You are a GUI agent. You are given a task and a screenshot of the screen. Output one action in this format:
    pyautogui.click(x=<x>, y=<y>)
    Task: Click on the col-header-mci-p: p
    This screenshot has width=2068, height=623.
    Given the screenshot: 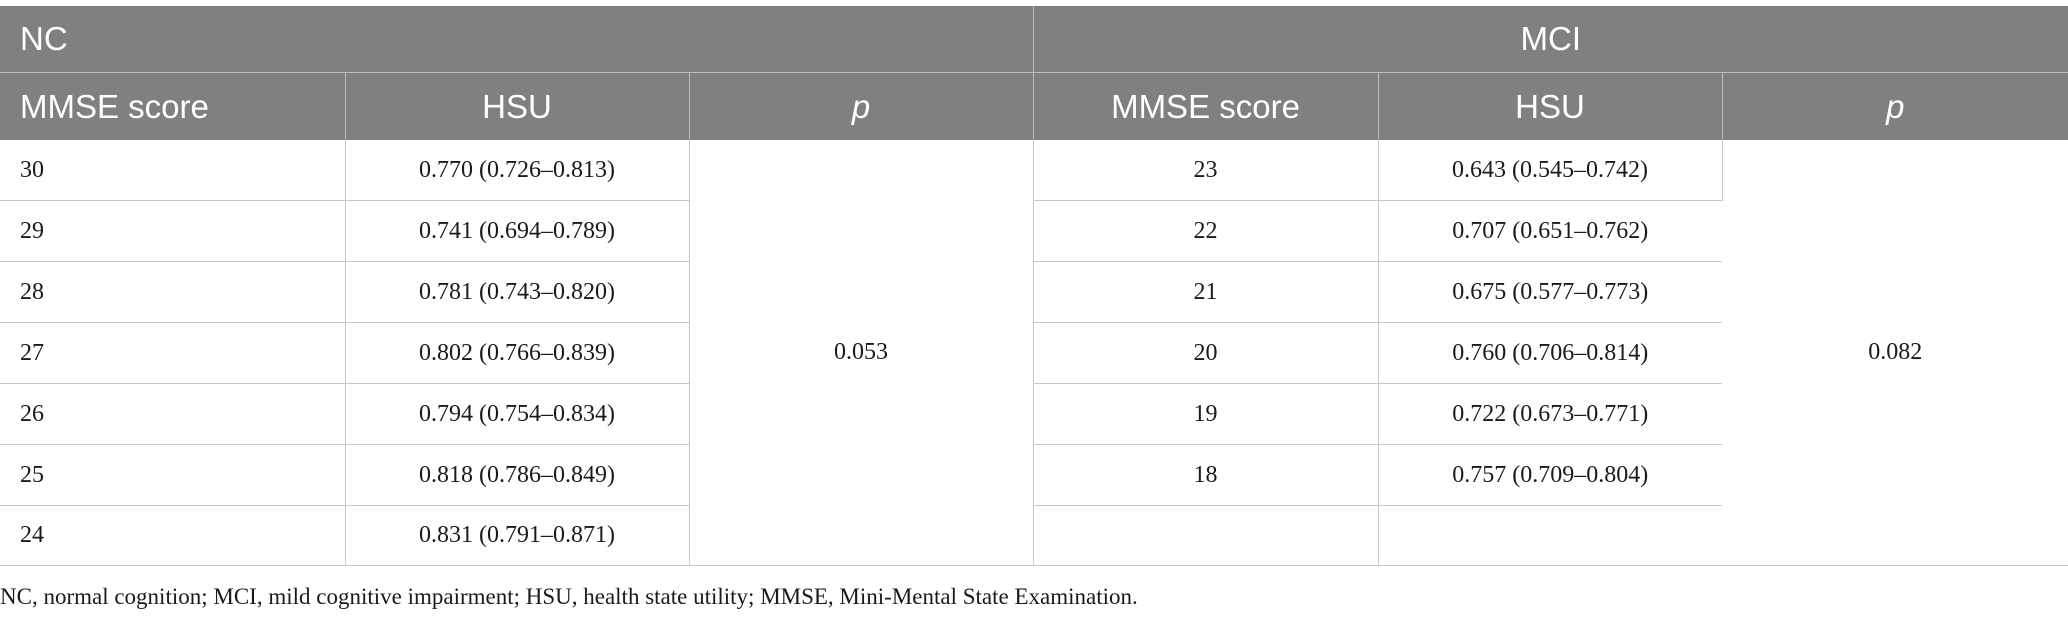 What is the action you would take?
    pyautogui.click(x=1895, y=106)
    